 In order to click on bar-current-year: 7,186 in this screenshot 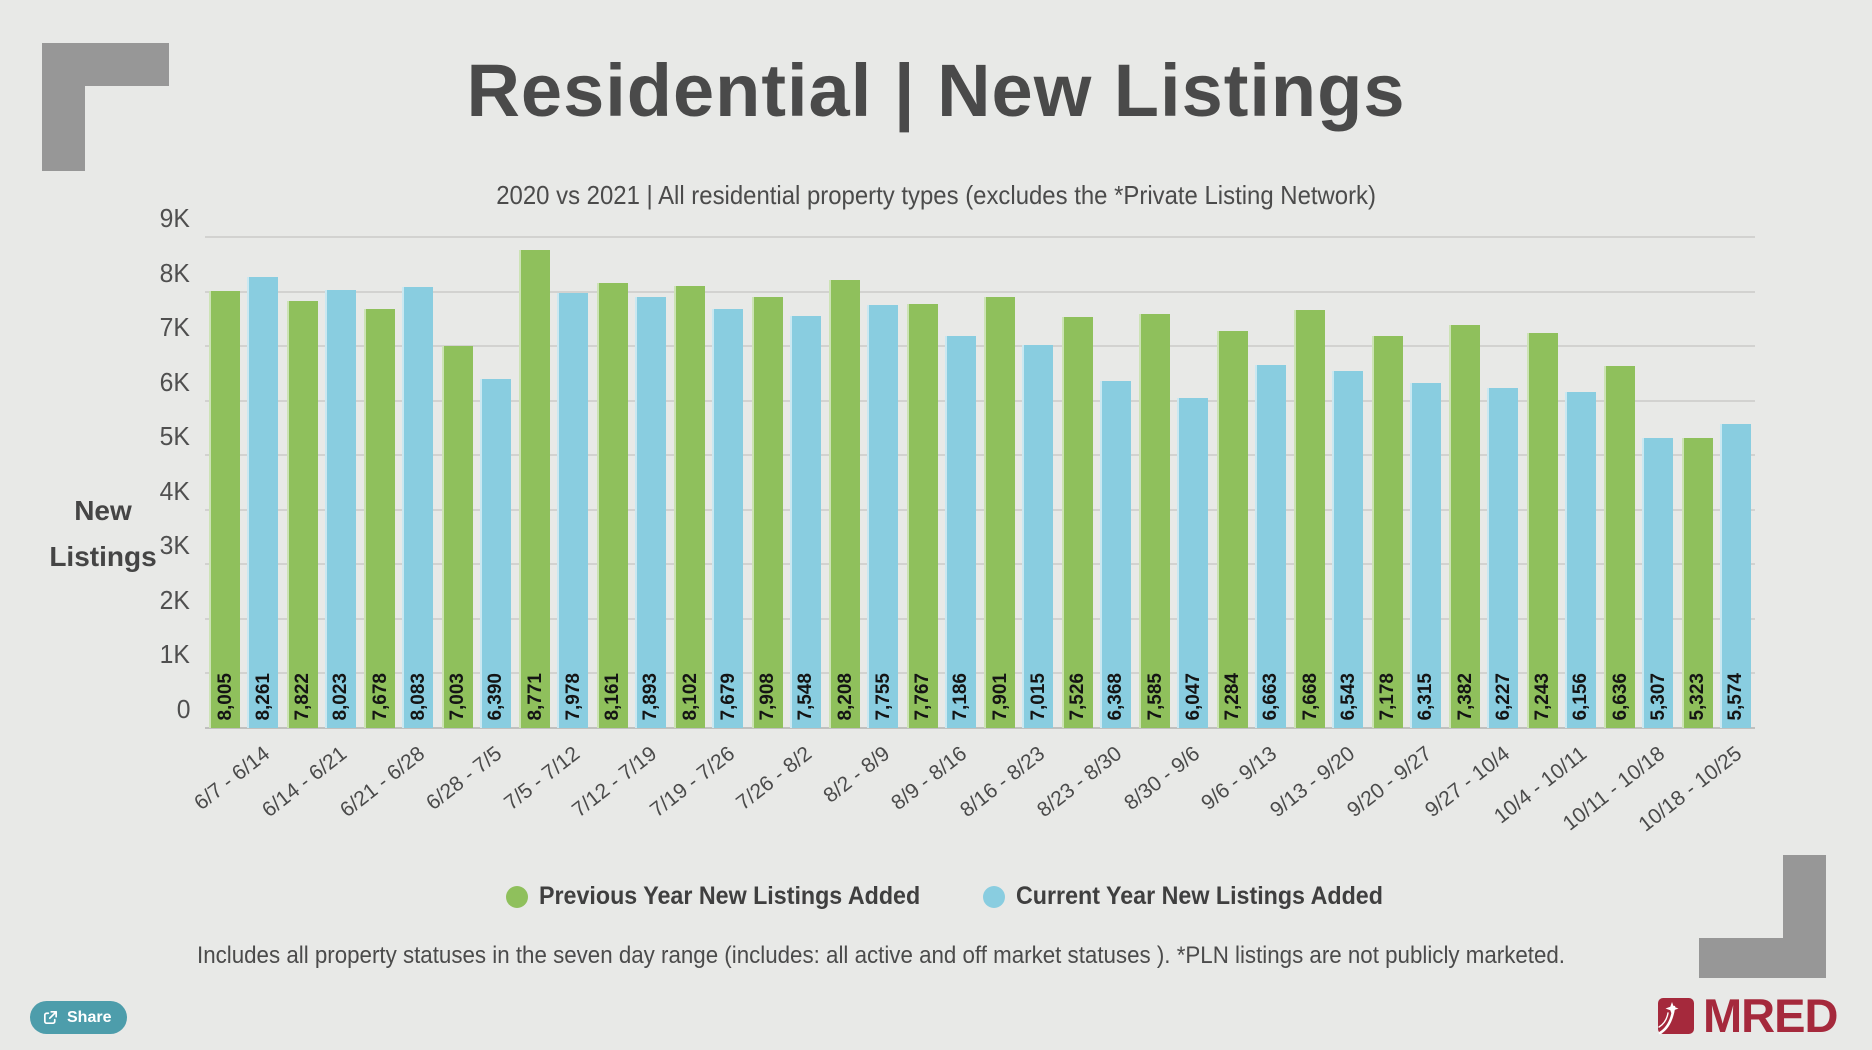, I will do `click(960, 531)`.